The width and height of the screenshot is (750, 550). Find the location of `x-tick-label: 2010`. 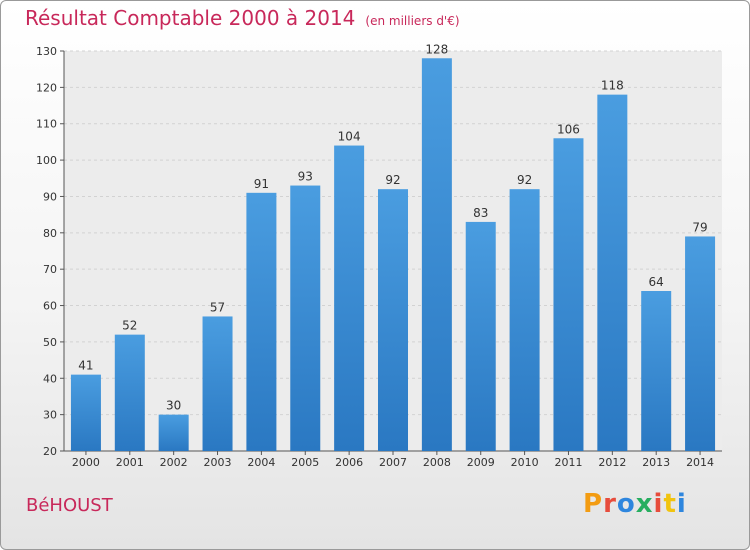

x-tick-label: 2010 is located at coordinates (525, 462).